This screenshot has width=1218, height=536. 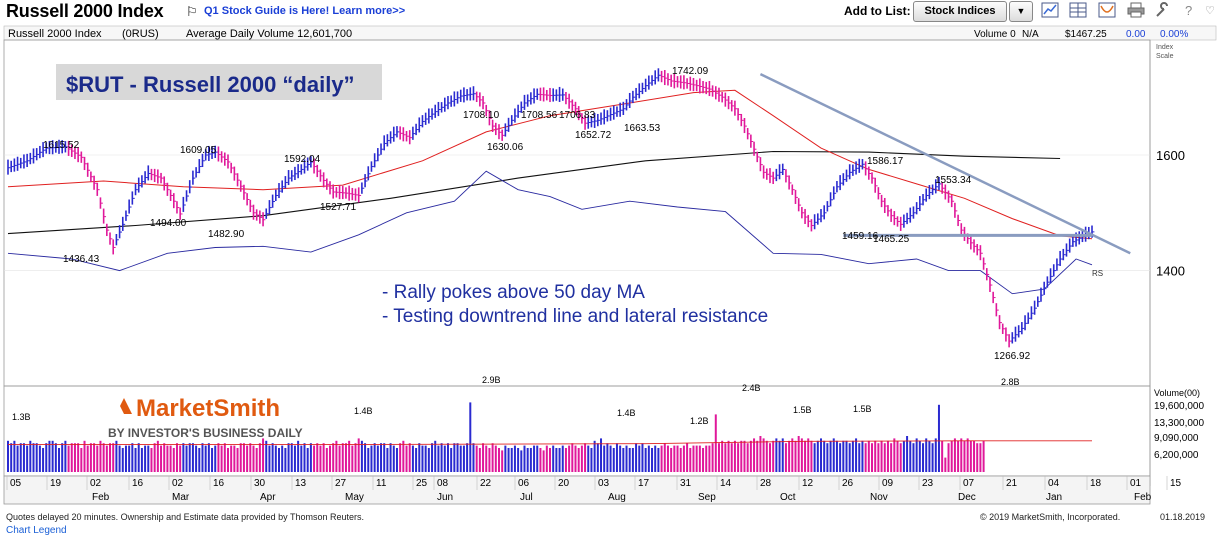 I want to click on y-tick-label: 1600, so click(x=1170, y=155).